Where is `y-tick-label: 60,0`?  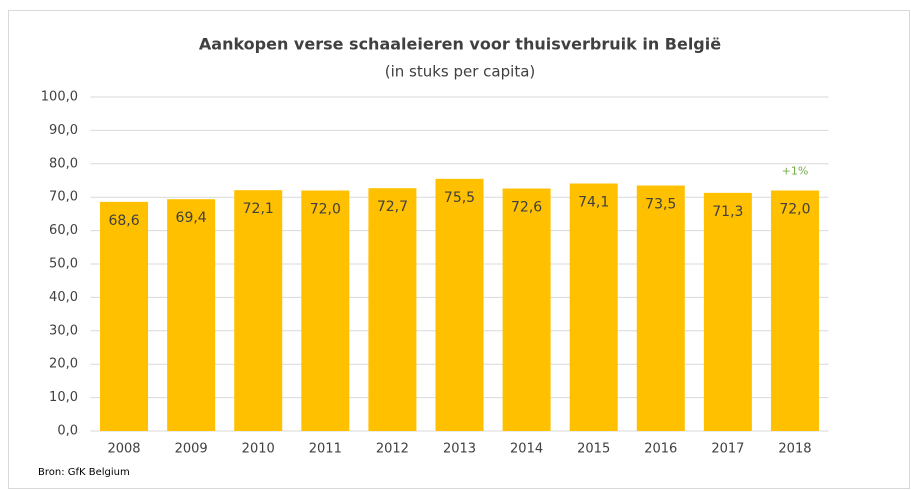
y-tick-label: 60,0 is located at coordinates (63, 230).